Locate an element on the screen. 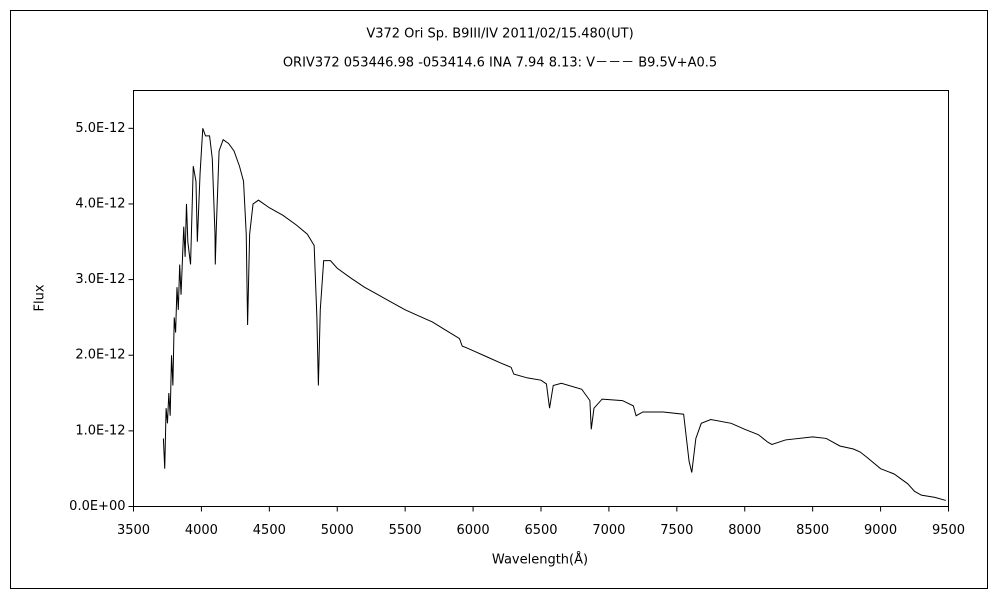 This screenshot has height=600, width=1000. x-tick-label: 6500 is located at coordinates (540, 530).